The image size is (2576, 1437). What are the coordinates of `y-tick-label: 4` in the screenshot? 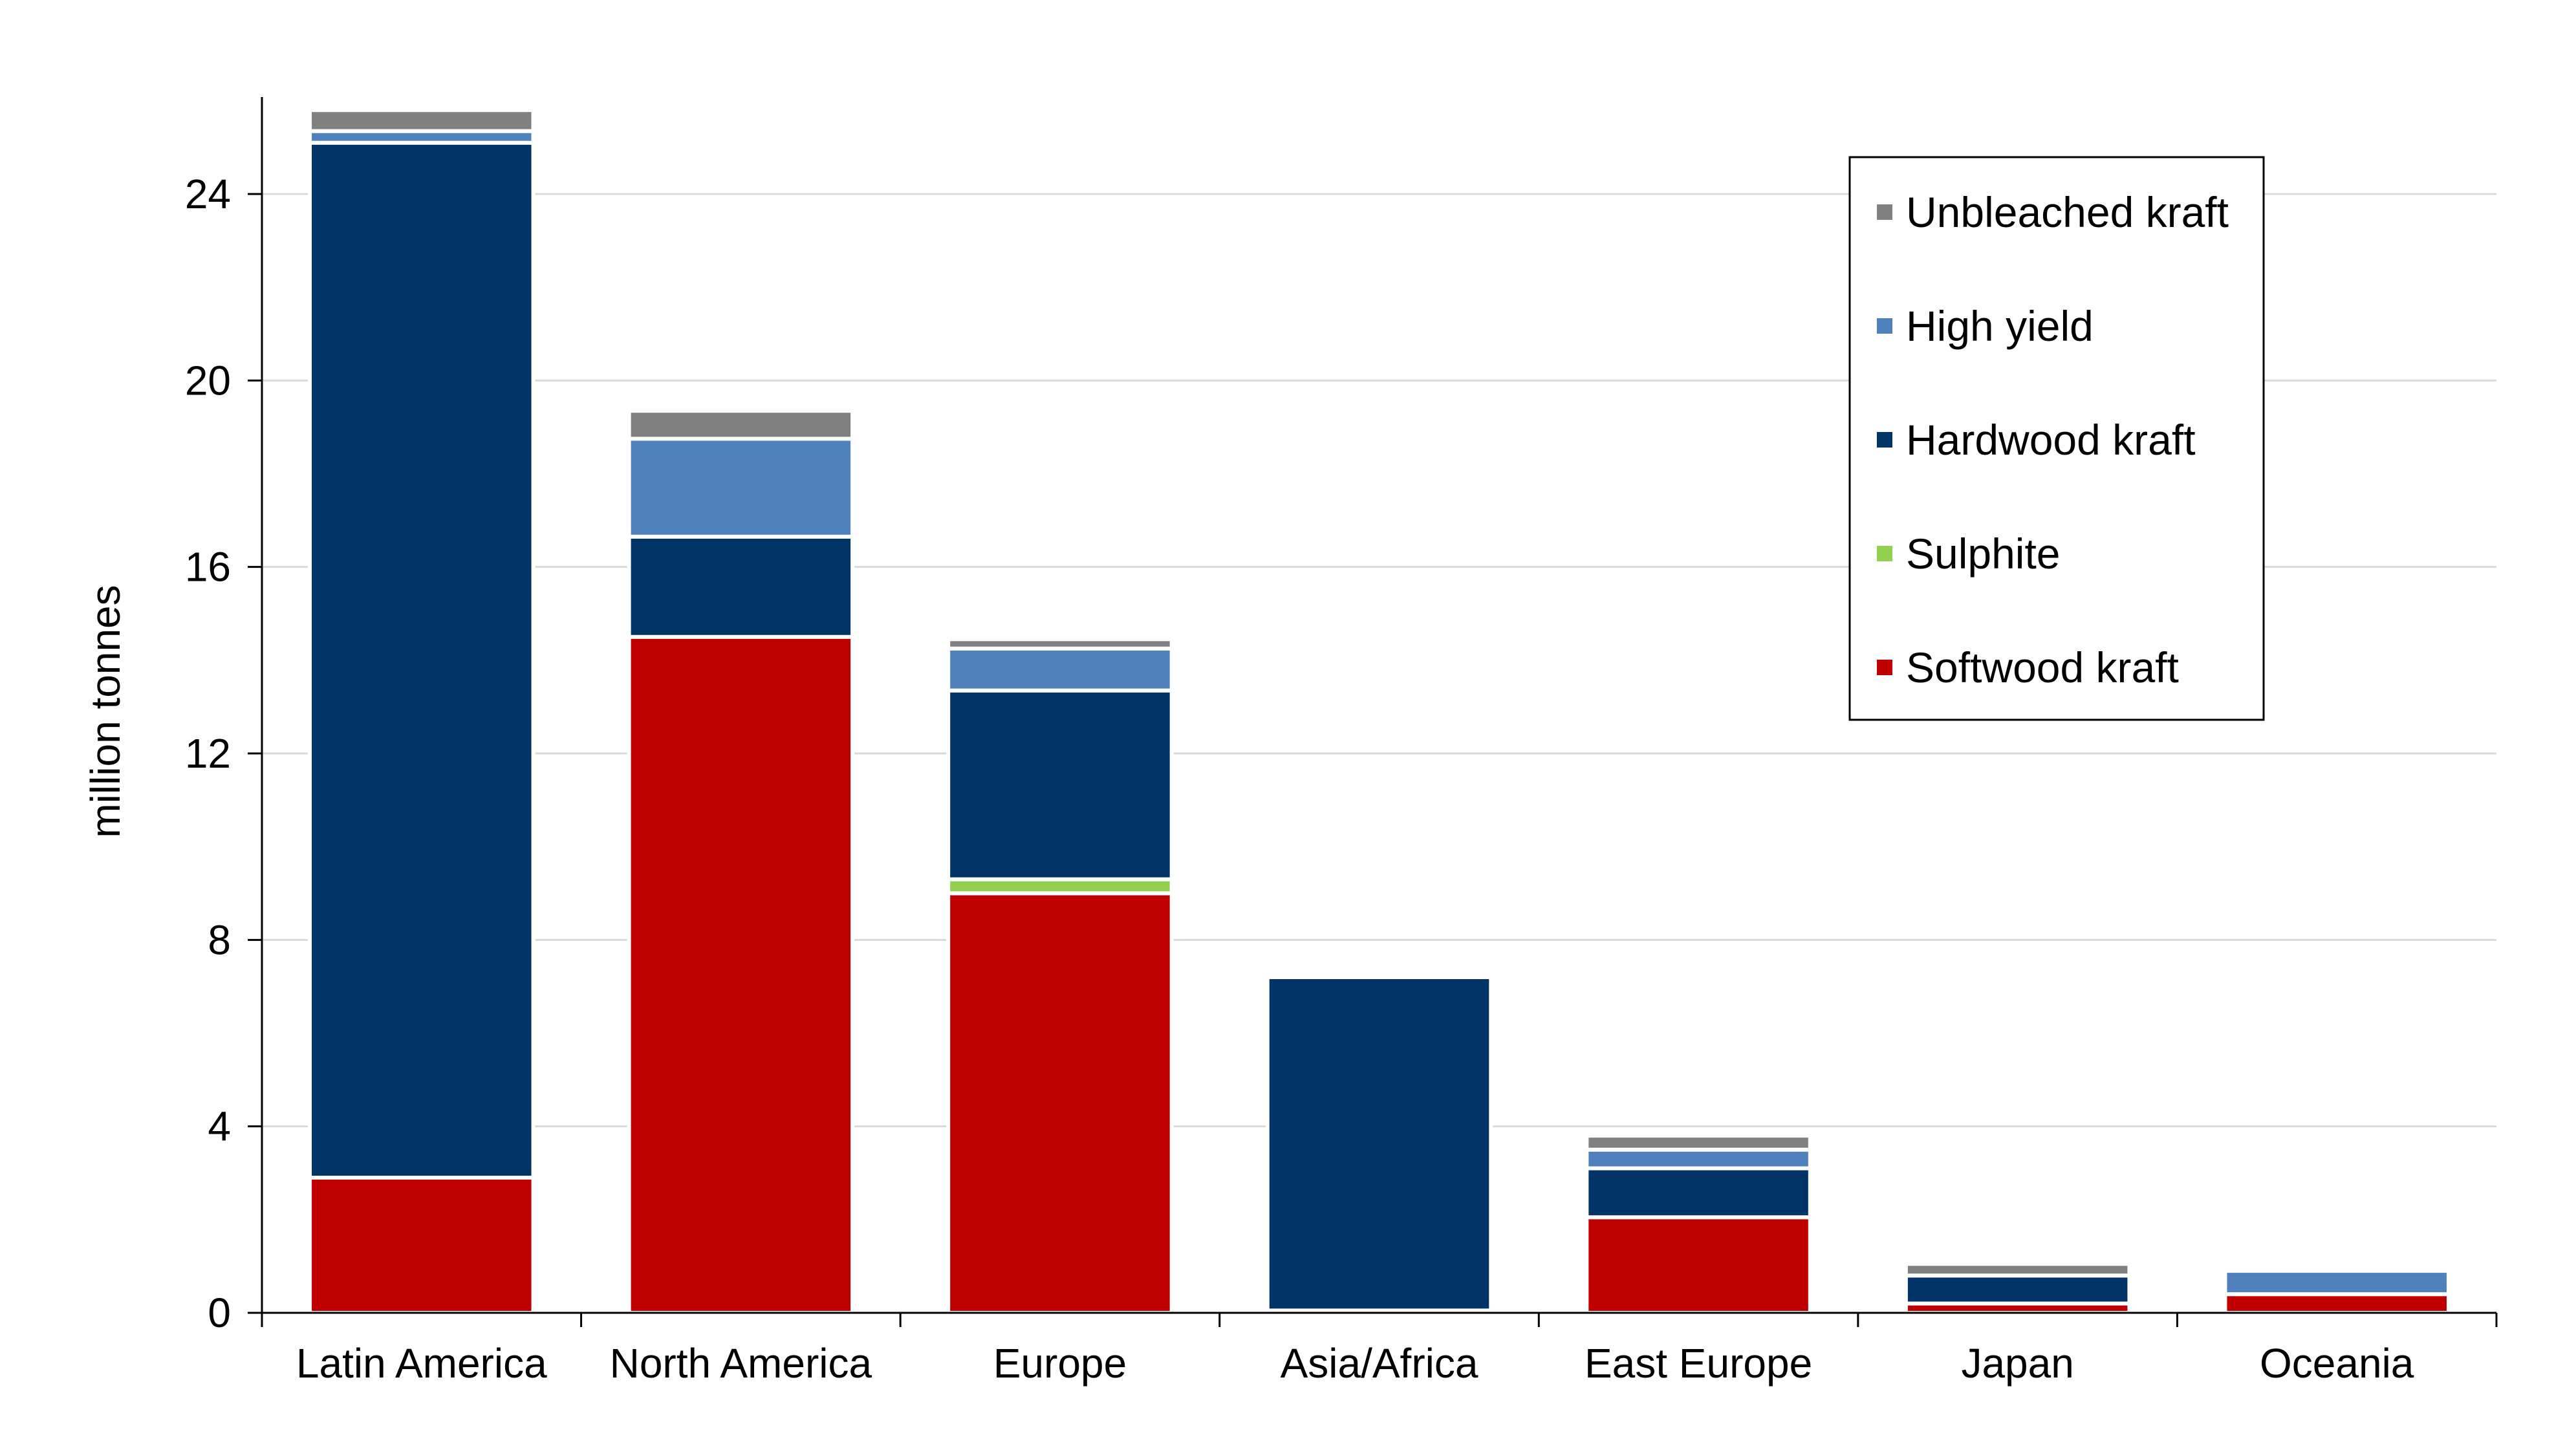 It's located at (219, 1126).